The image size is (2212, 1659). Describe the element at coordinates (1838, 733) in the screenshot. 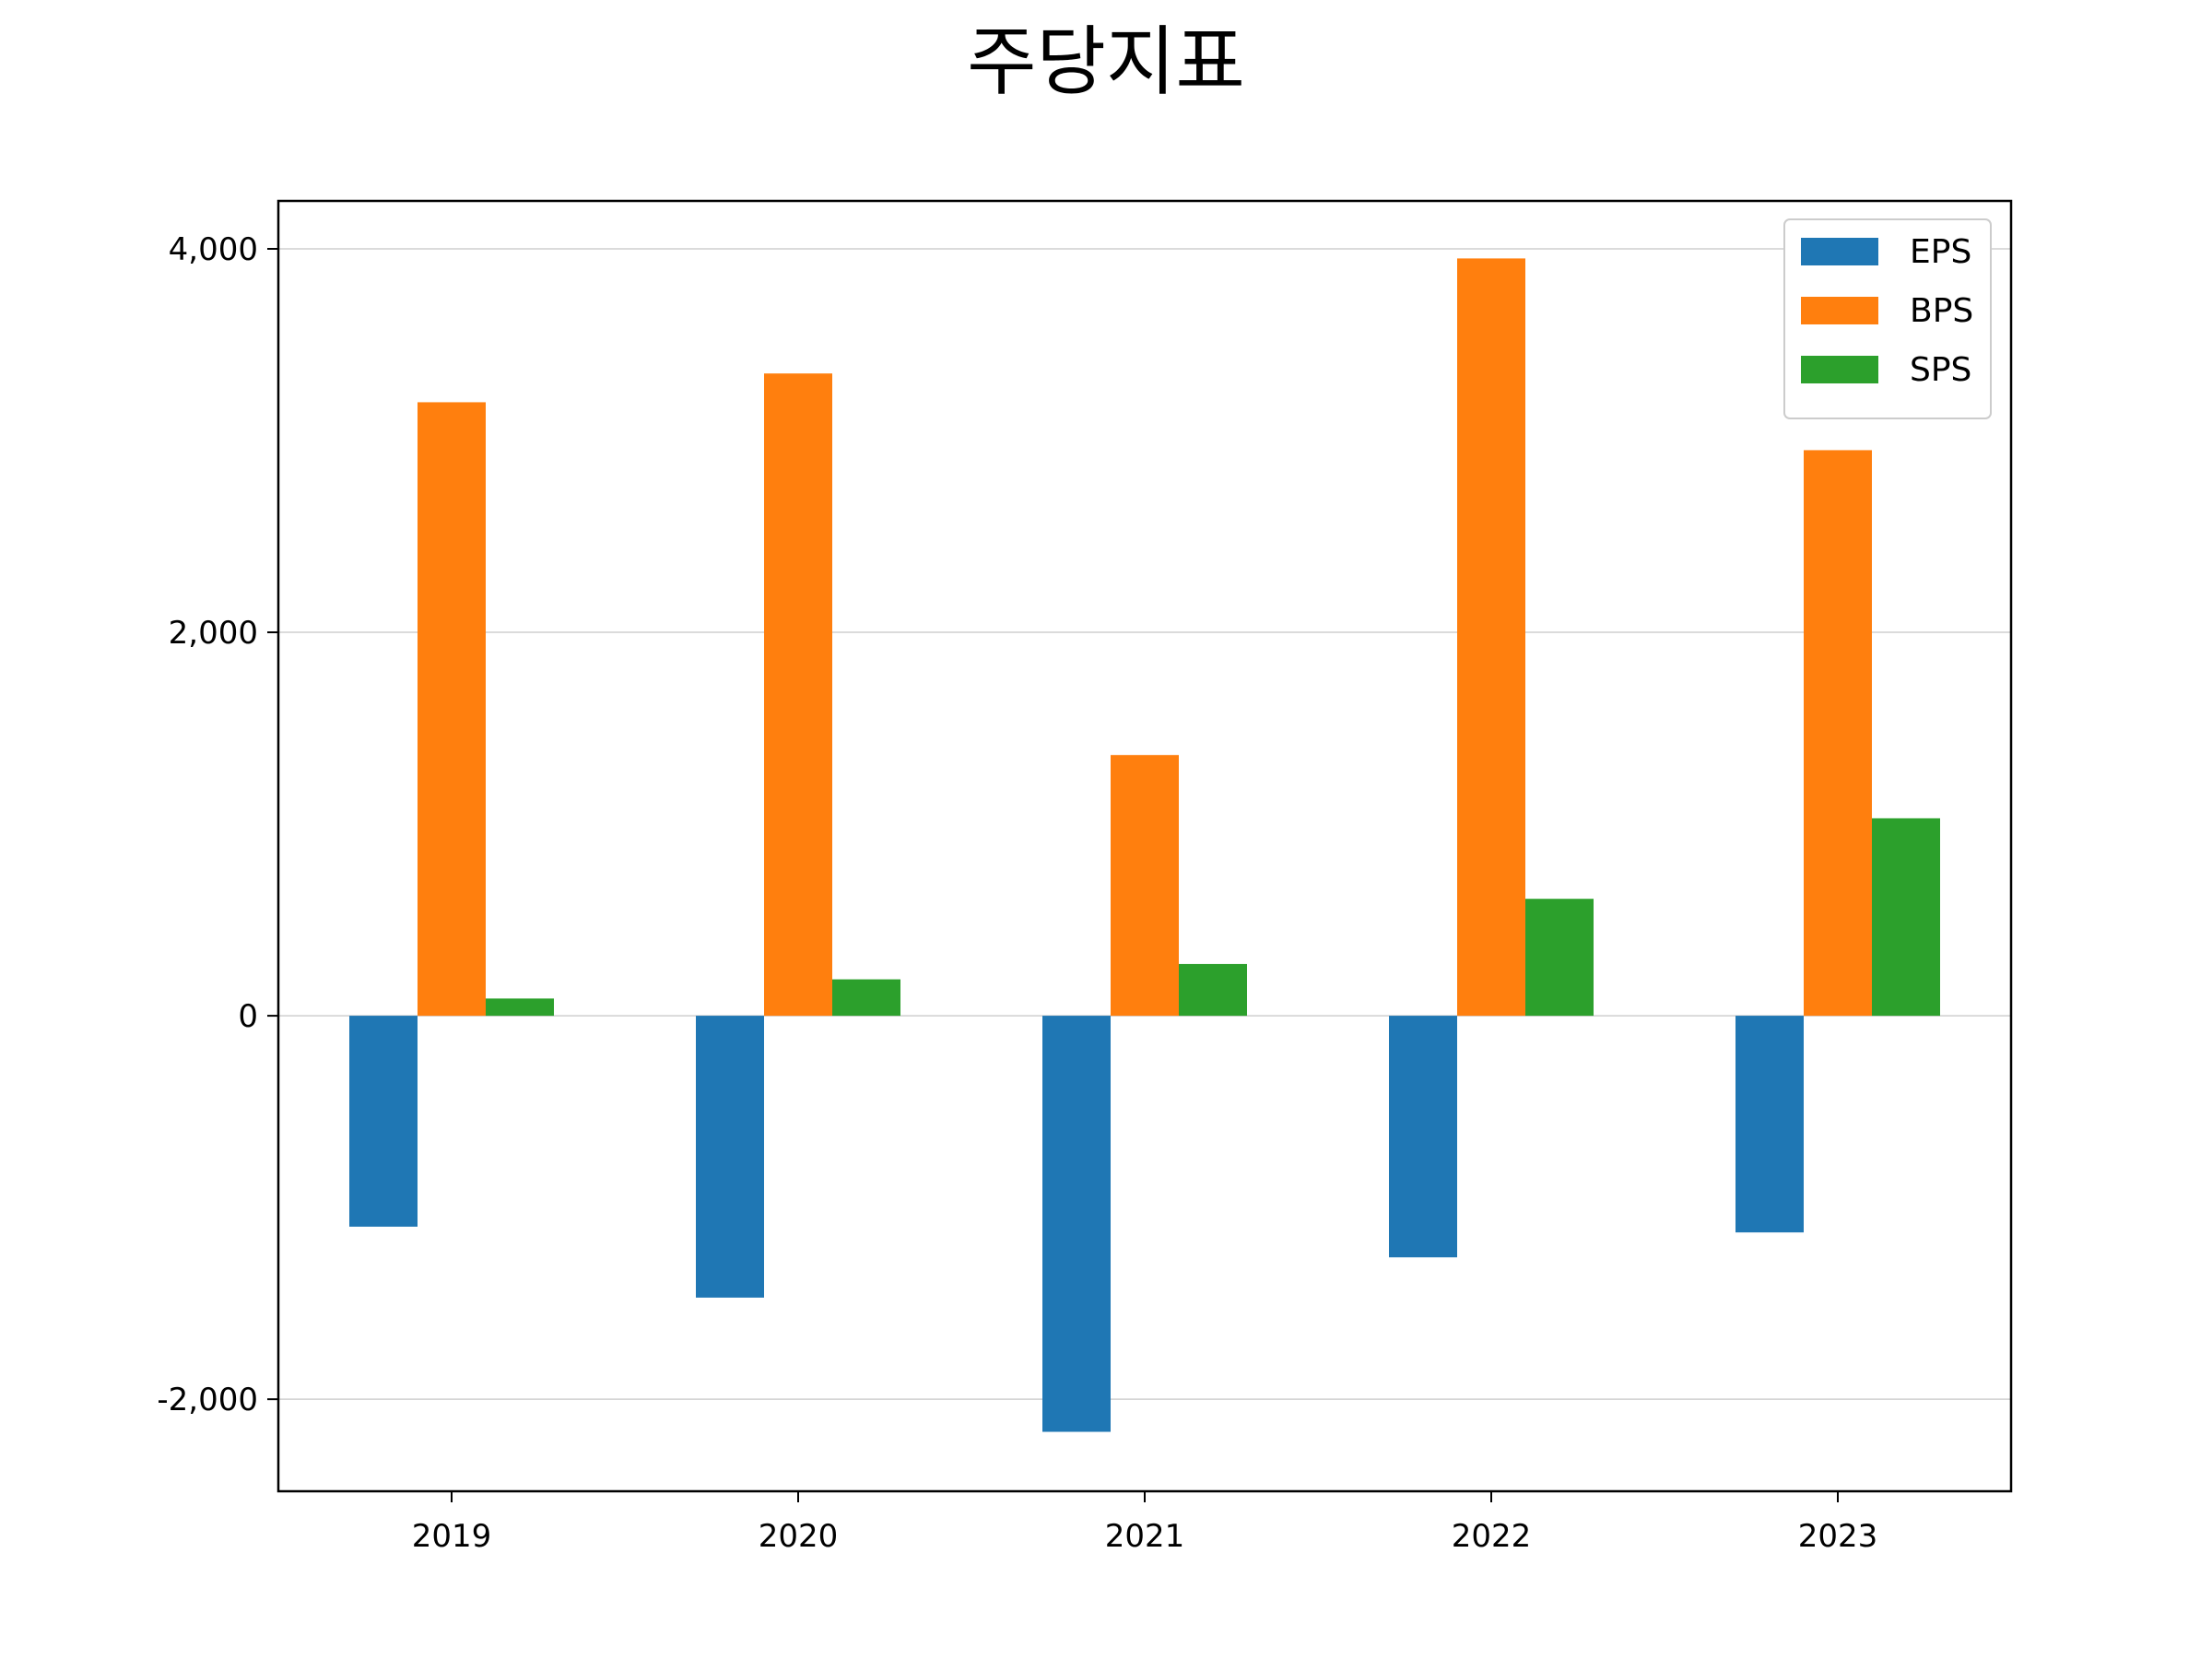

I see `bar-bps-2023` at that location.